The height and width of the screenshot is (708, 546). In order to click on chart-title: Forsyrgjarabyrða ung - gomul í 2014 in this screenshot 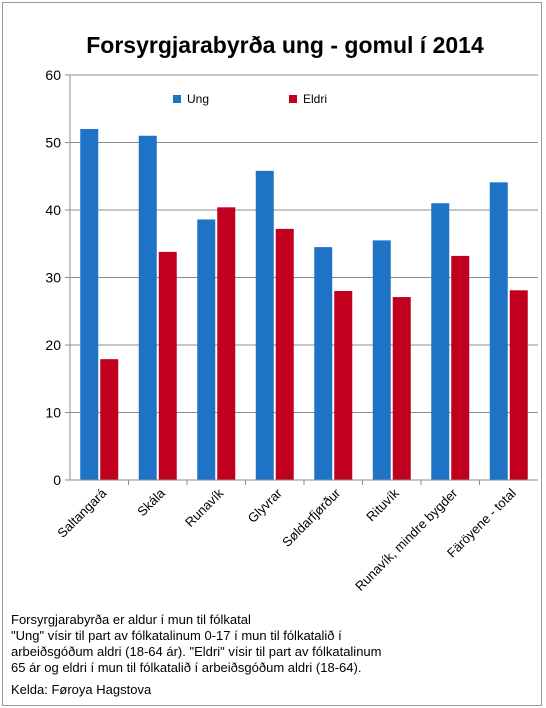, I will do `click(285, 45)`.